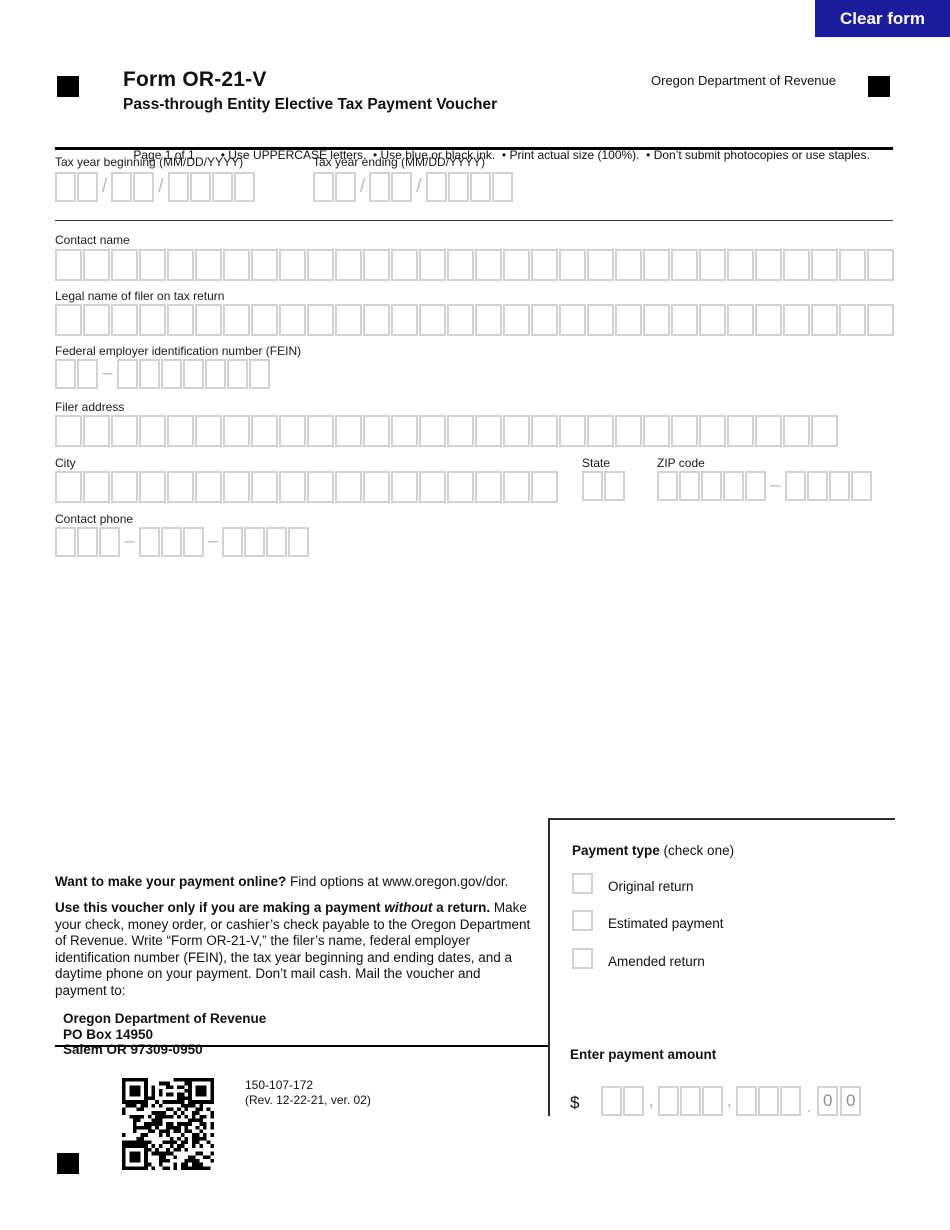 Image resolution: width=950 pixels, height=1230 pixels. Describe the element at coordinates (474, 320) in the screenshot. I see `legal-name-input` at that location.